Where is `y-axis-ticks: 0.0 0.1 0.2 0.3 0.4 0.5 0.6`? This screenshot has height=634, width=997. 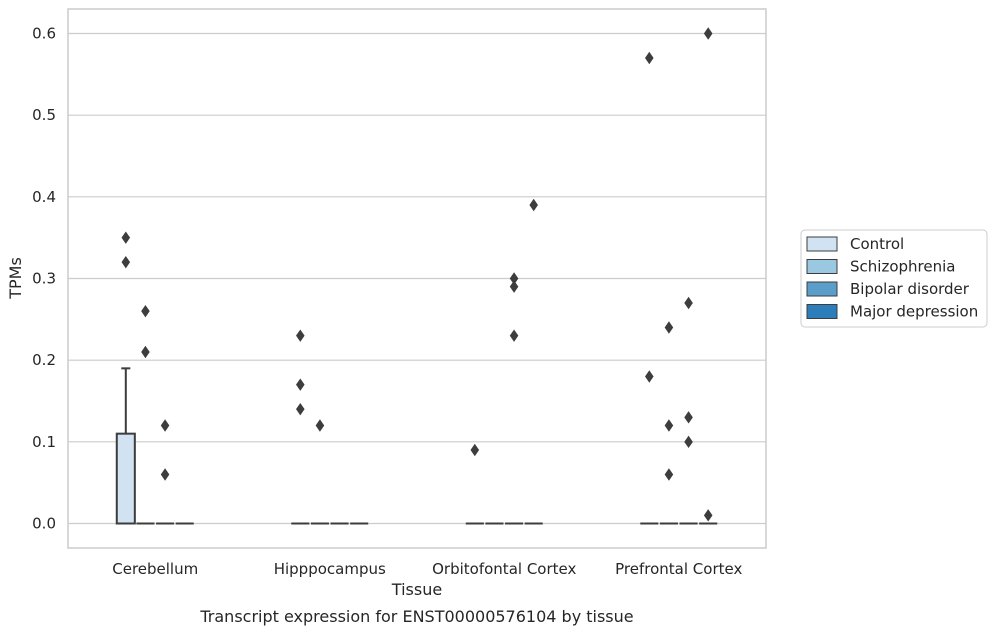
y-axis-ticks: 0.0 0.1 0.2 0.3 0.4 0.5 0.6 is located at coordinates (44, 279).